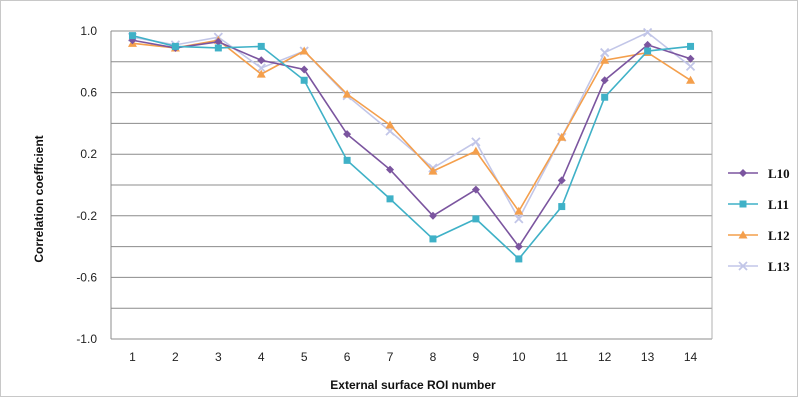  What do you see at coordinates (88, 31) in the screenshot?
I see `y-tick-label: 1.0` at bounding box center [88, 31].